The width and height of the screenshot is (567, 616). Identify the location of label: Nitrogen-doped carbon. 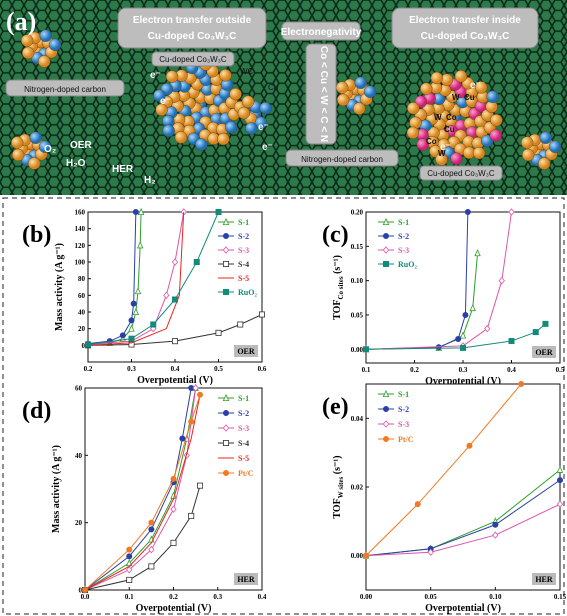
(342, 159).